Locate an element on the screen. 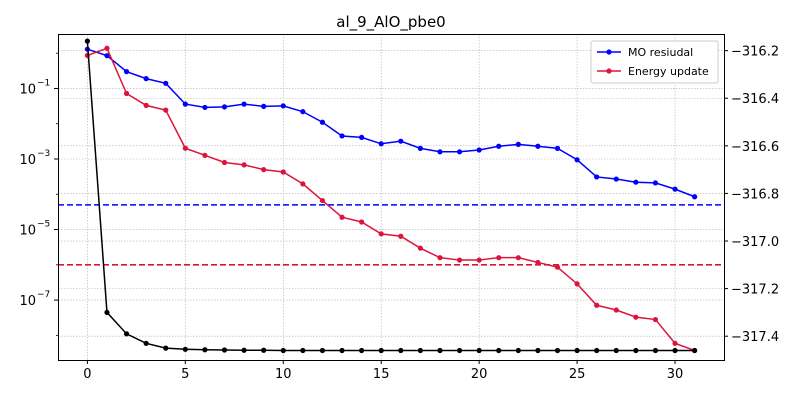 The image size is (800, 400). legend: MO resiudal Energy update is located at coordinates (654, 62).